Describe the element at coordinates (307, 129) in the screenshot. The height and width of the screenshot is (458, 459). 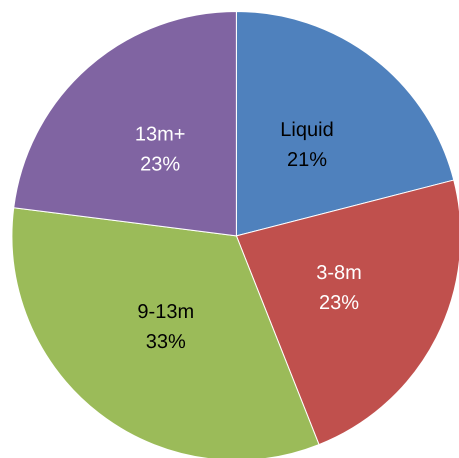
I see `slice-label: Liquid` at that location.